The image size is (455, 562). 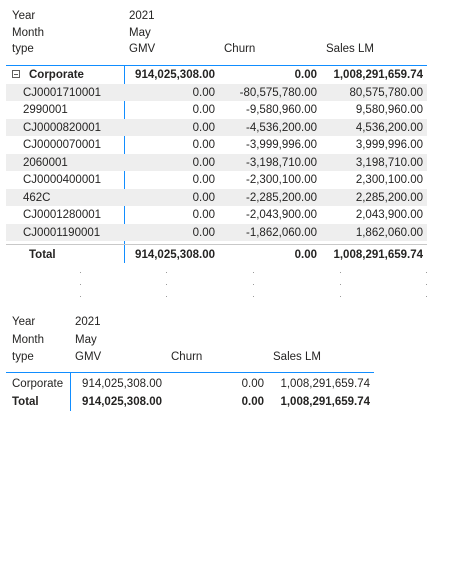 What do you see at coordinates (56, 75) in the screenshot?
I see `row-group-label: Corporate` at bounding box center [56, 75].